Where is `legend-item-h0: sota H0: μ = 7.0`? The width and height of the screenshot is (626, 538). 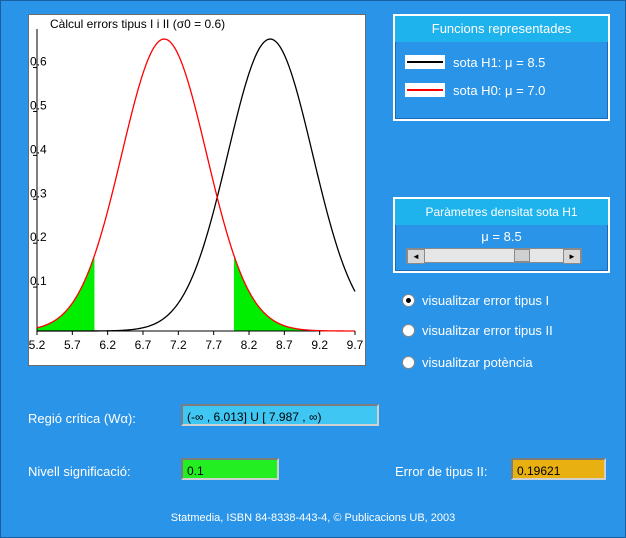 legend-item-h0: sota H0: μ = 7.0 is located at coordinates (475, 90).